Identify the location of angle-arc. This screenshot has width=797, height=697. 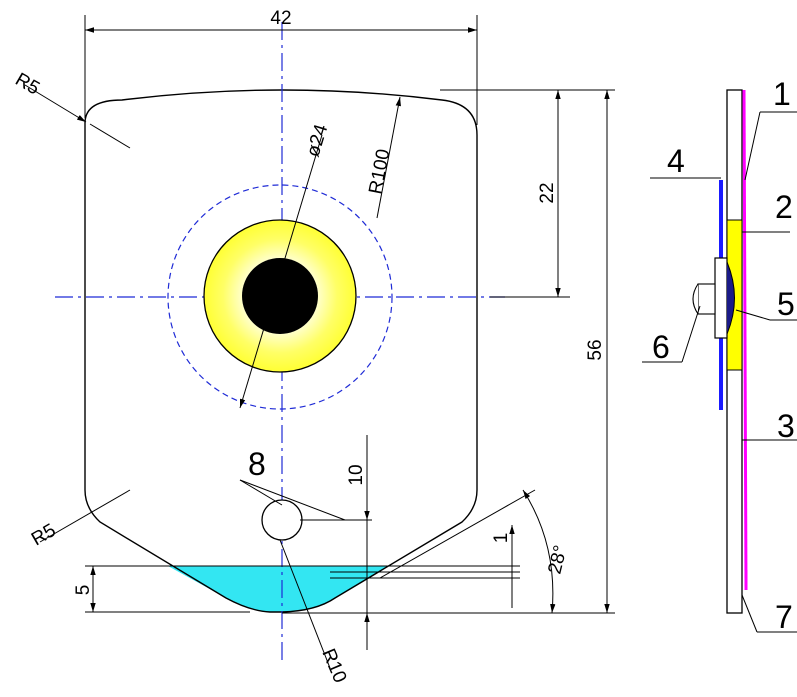
(539, 551).